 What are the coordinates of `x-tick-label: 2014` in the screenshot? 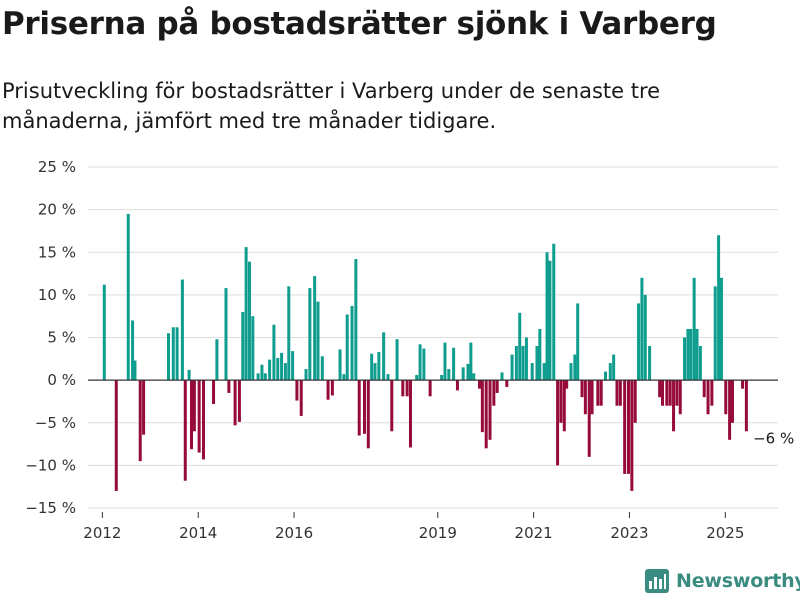 It's located at (198, 533).